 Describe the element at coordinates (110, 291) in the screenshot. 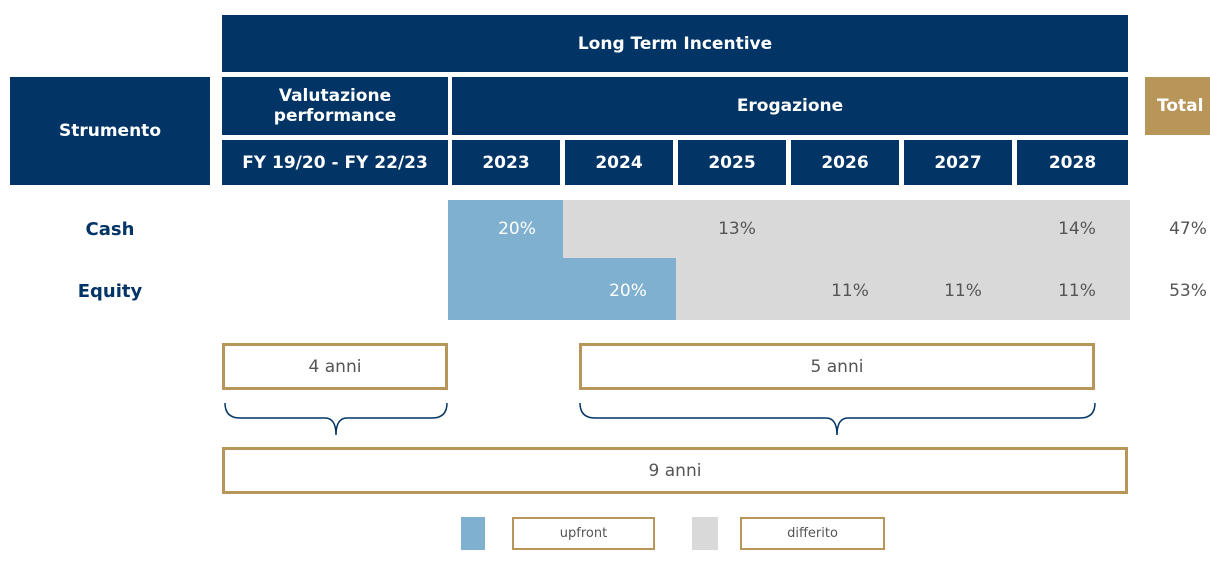

I see `row-label: Equity` at that location.